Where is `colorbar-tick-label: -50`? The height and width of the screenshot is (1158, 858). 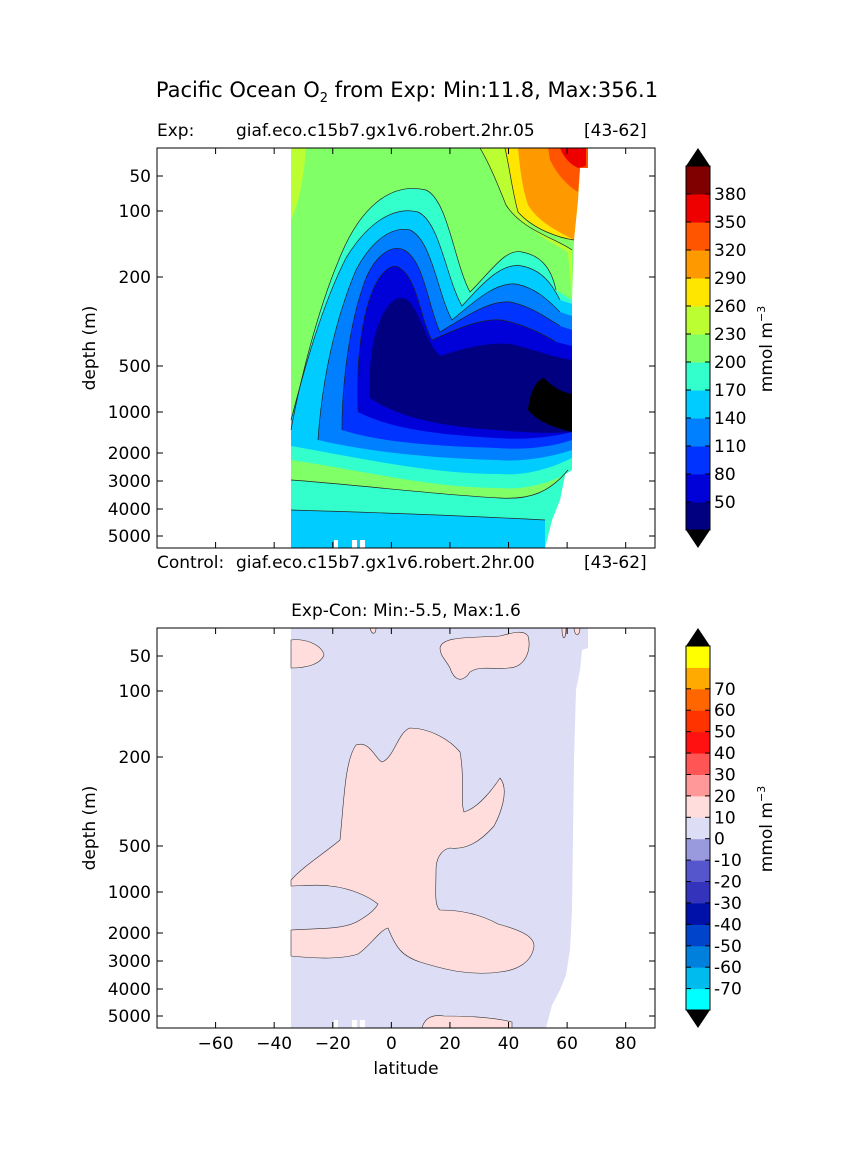
colorbar-tick-label: -50 is located at coordinates (728, 947).